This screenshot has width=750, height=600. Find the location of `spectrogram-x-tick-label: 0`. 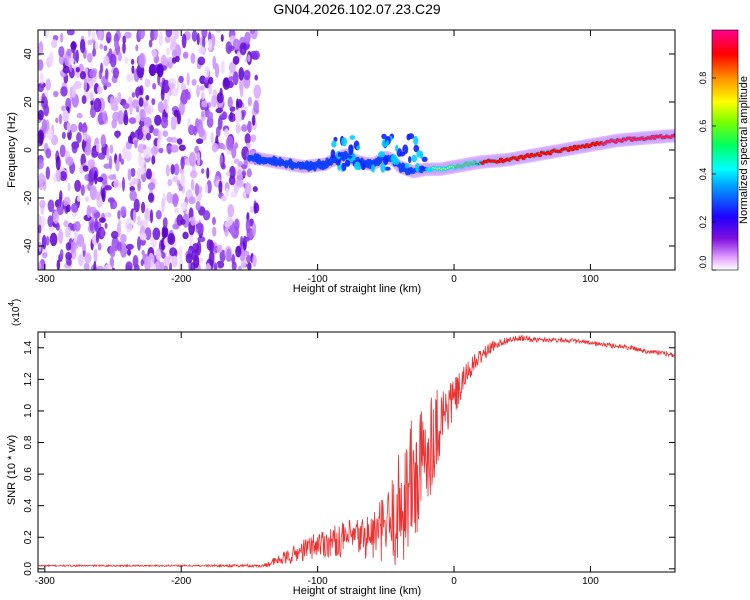

spectrogram-x-tick-label: 0 is located at coordinates (454, 279).